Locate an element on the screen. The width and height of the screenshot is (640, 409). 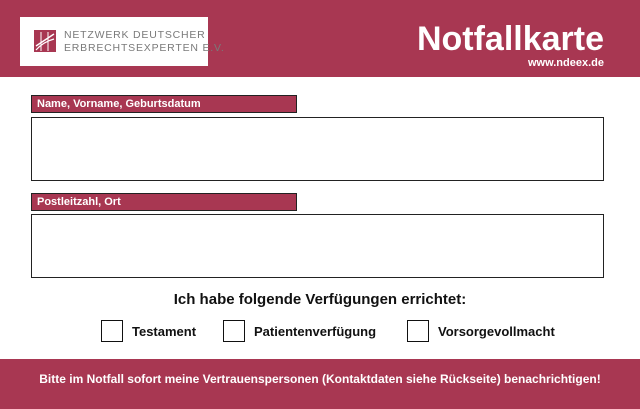
website-url: www.ndeex.de is located at coordinates (565, 63).